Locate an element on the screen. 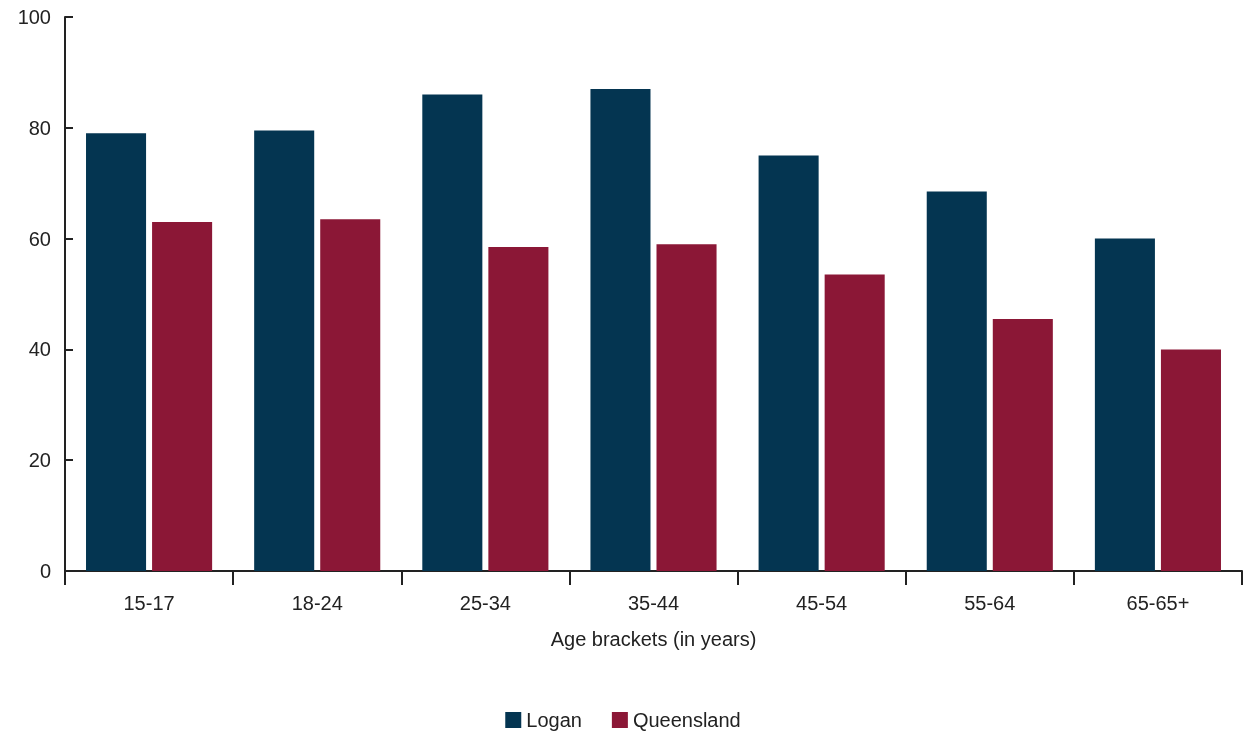 This screenshot has width=1246, height=735. y-tick-label: 20 is located at coordinates (39, 460).